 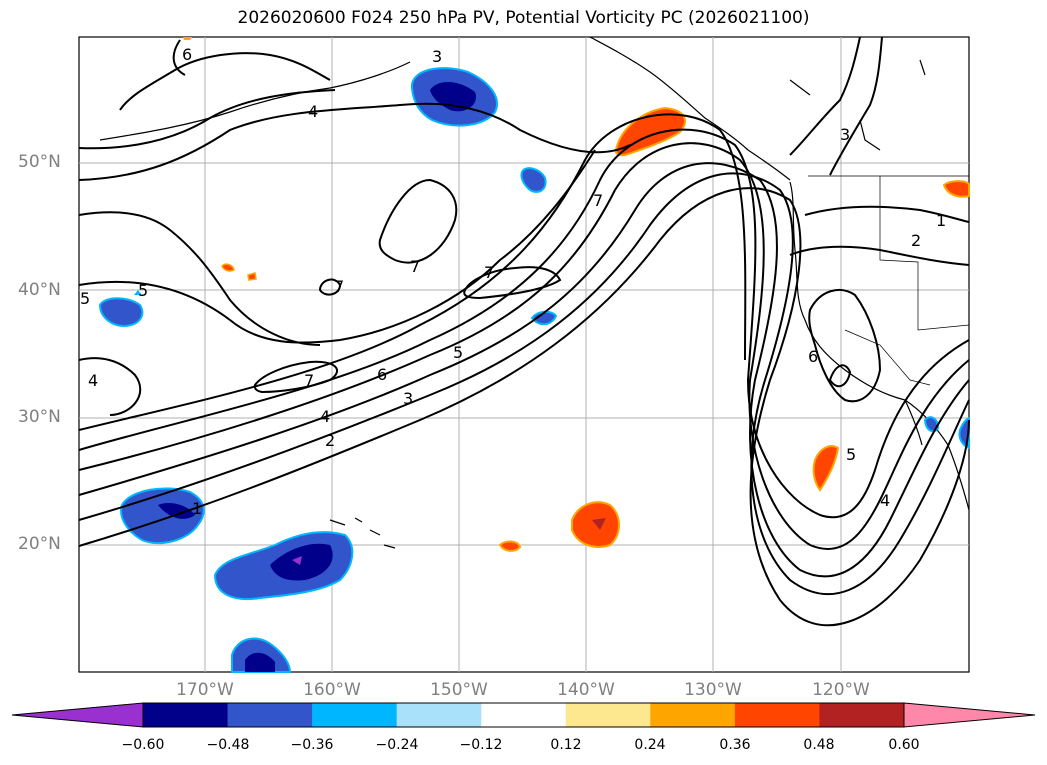 I want to click on colorbar-tick: 0.24, so click(x=650, y=745).